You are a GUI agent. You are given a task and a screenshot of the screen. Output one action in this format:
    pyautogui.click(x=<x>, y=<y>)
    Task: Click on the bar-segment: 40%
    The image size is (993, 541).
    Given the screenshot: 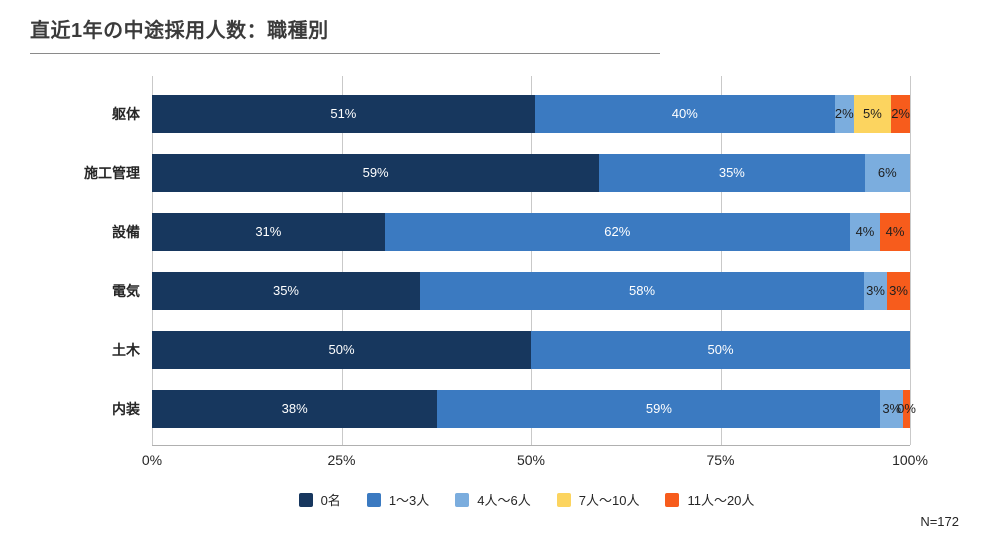 What is the action you would take?
    pyautogui.click(x=684, y=113)
    